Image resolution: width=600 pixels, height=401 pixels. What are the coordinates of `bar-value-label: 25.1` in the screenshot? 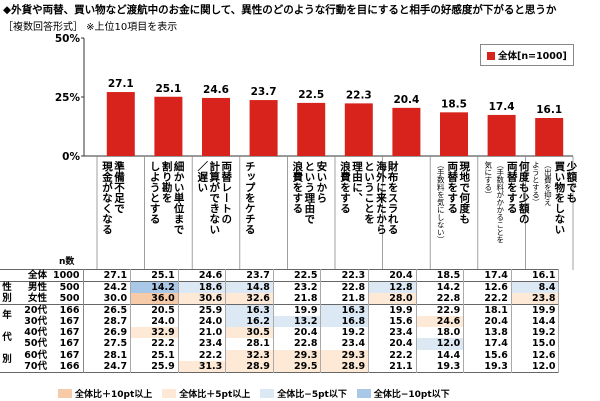 It's located at (168, 89).